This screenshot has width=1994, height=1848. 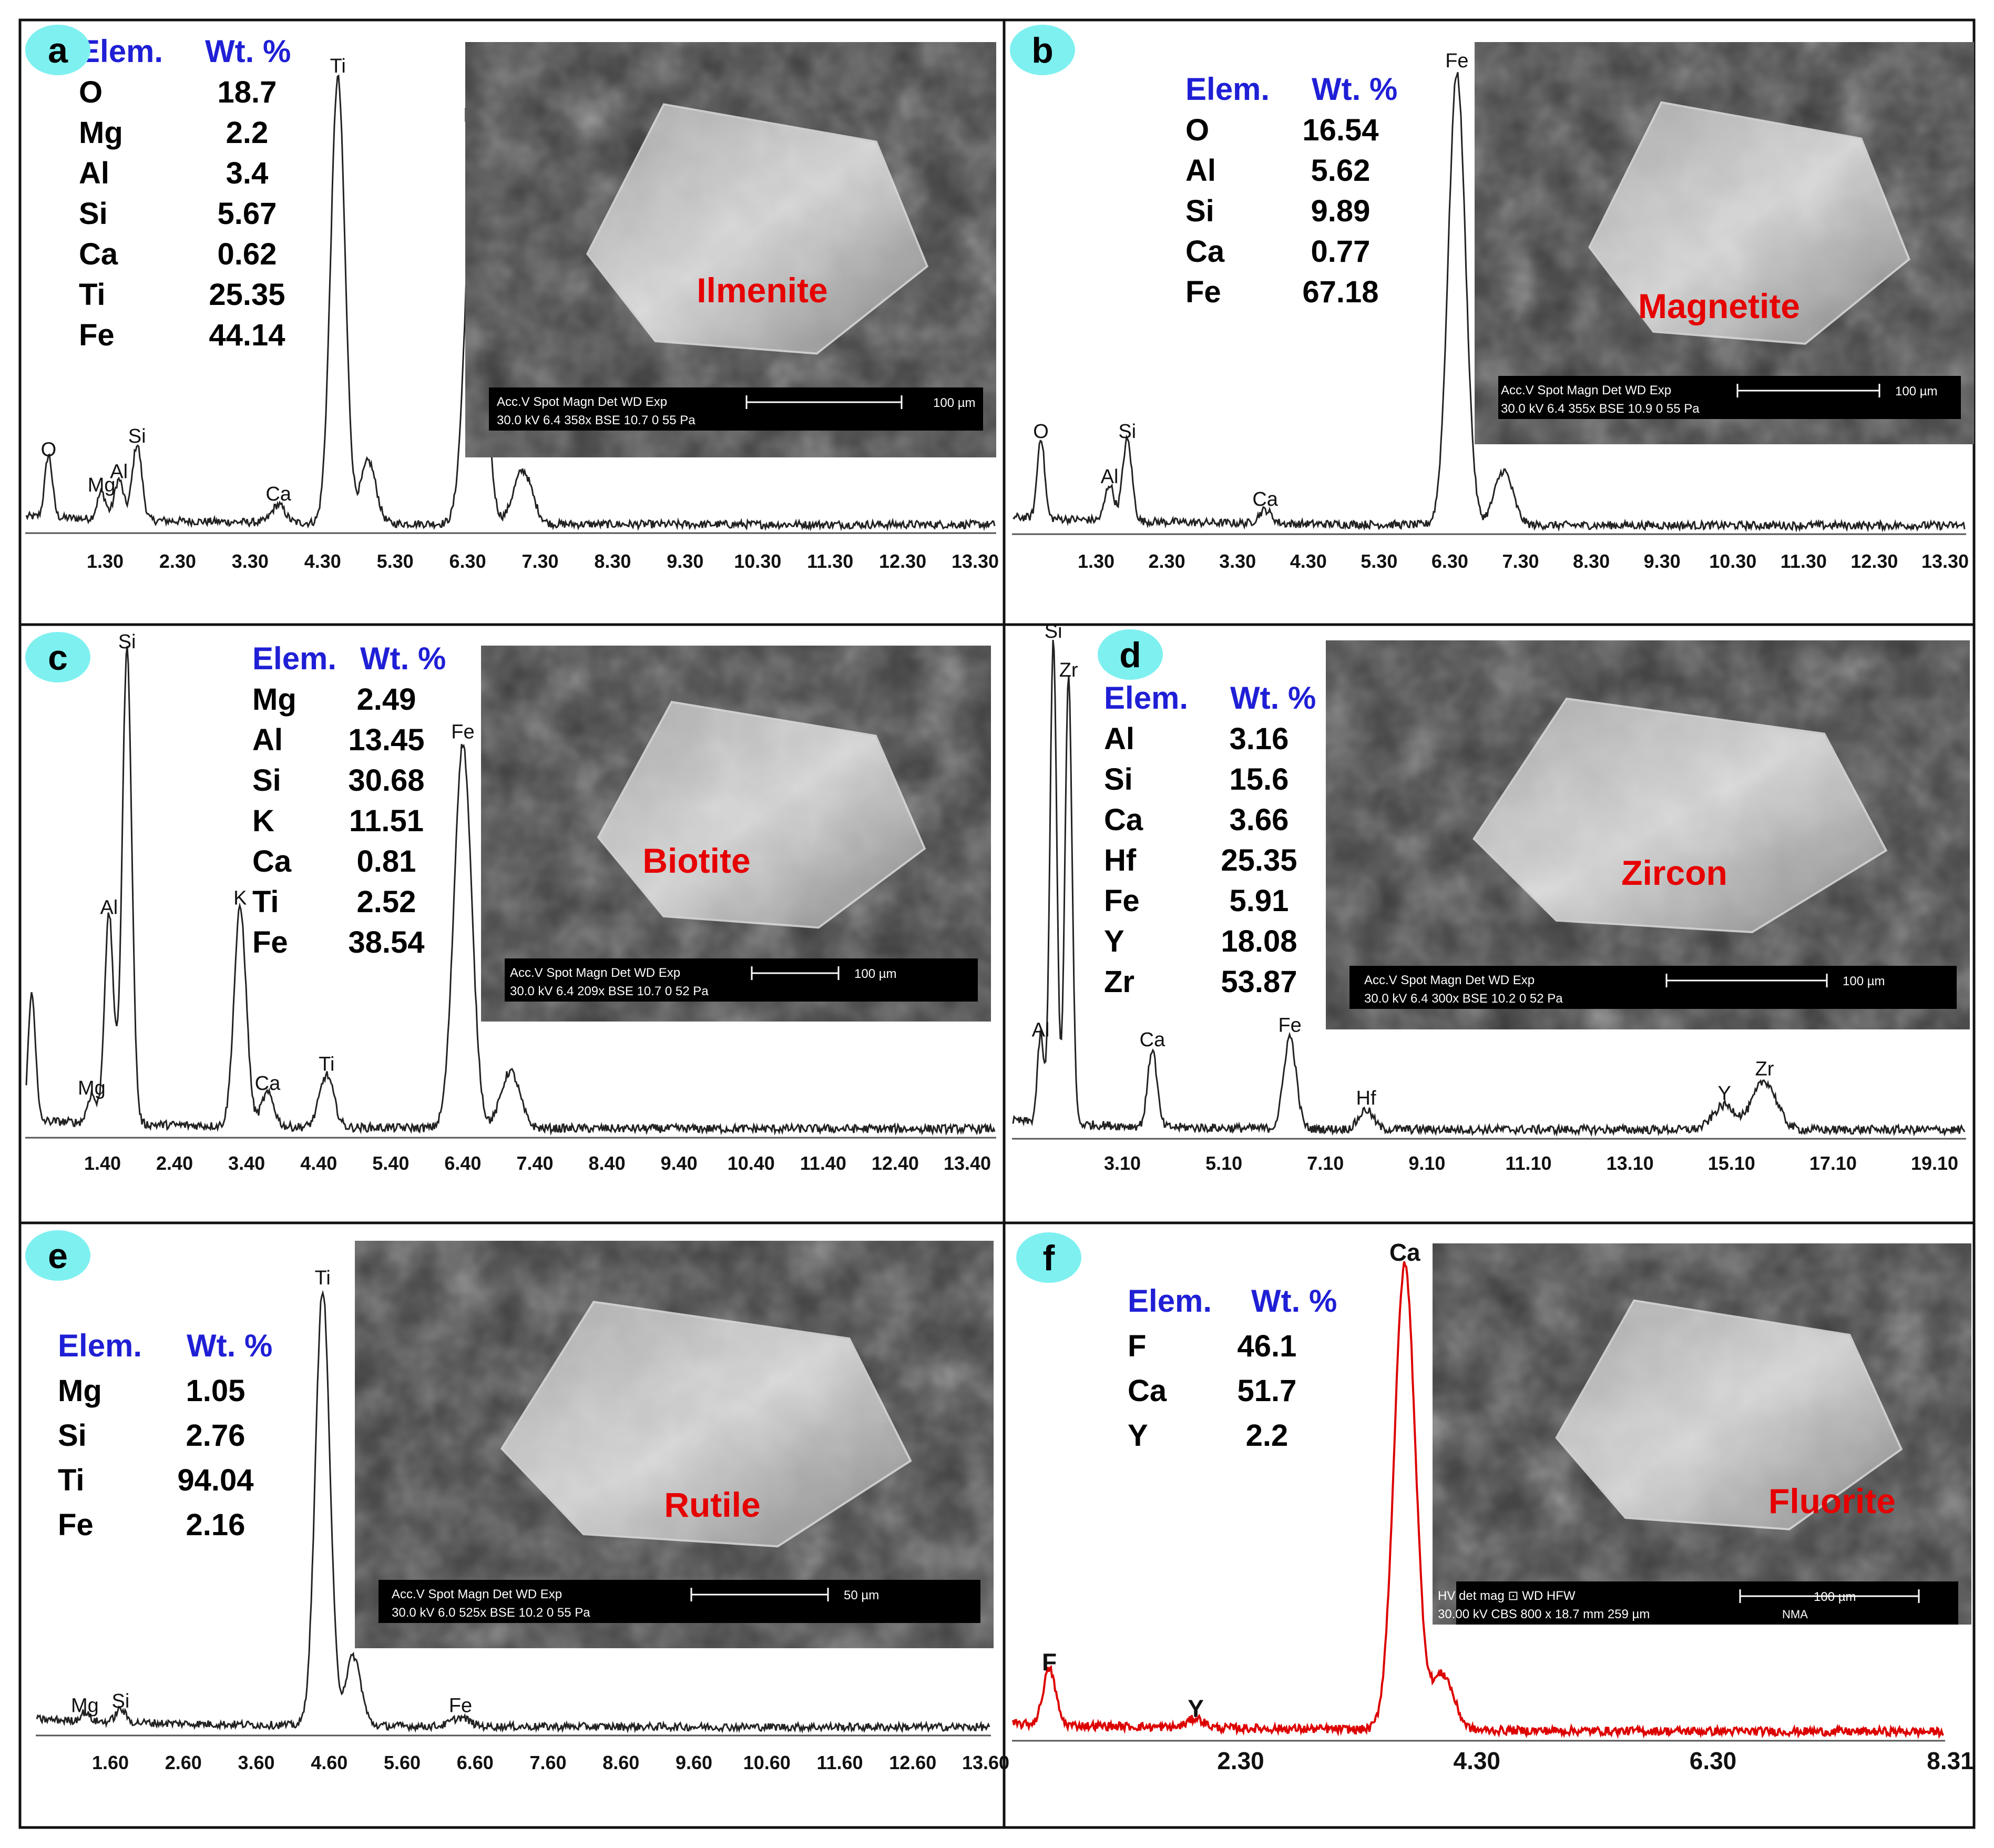 What do you see at coordinates (318, 1163) in the screenshot?
I see `x-tick-label: 4.40` at bounding box center [318, 1163].